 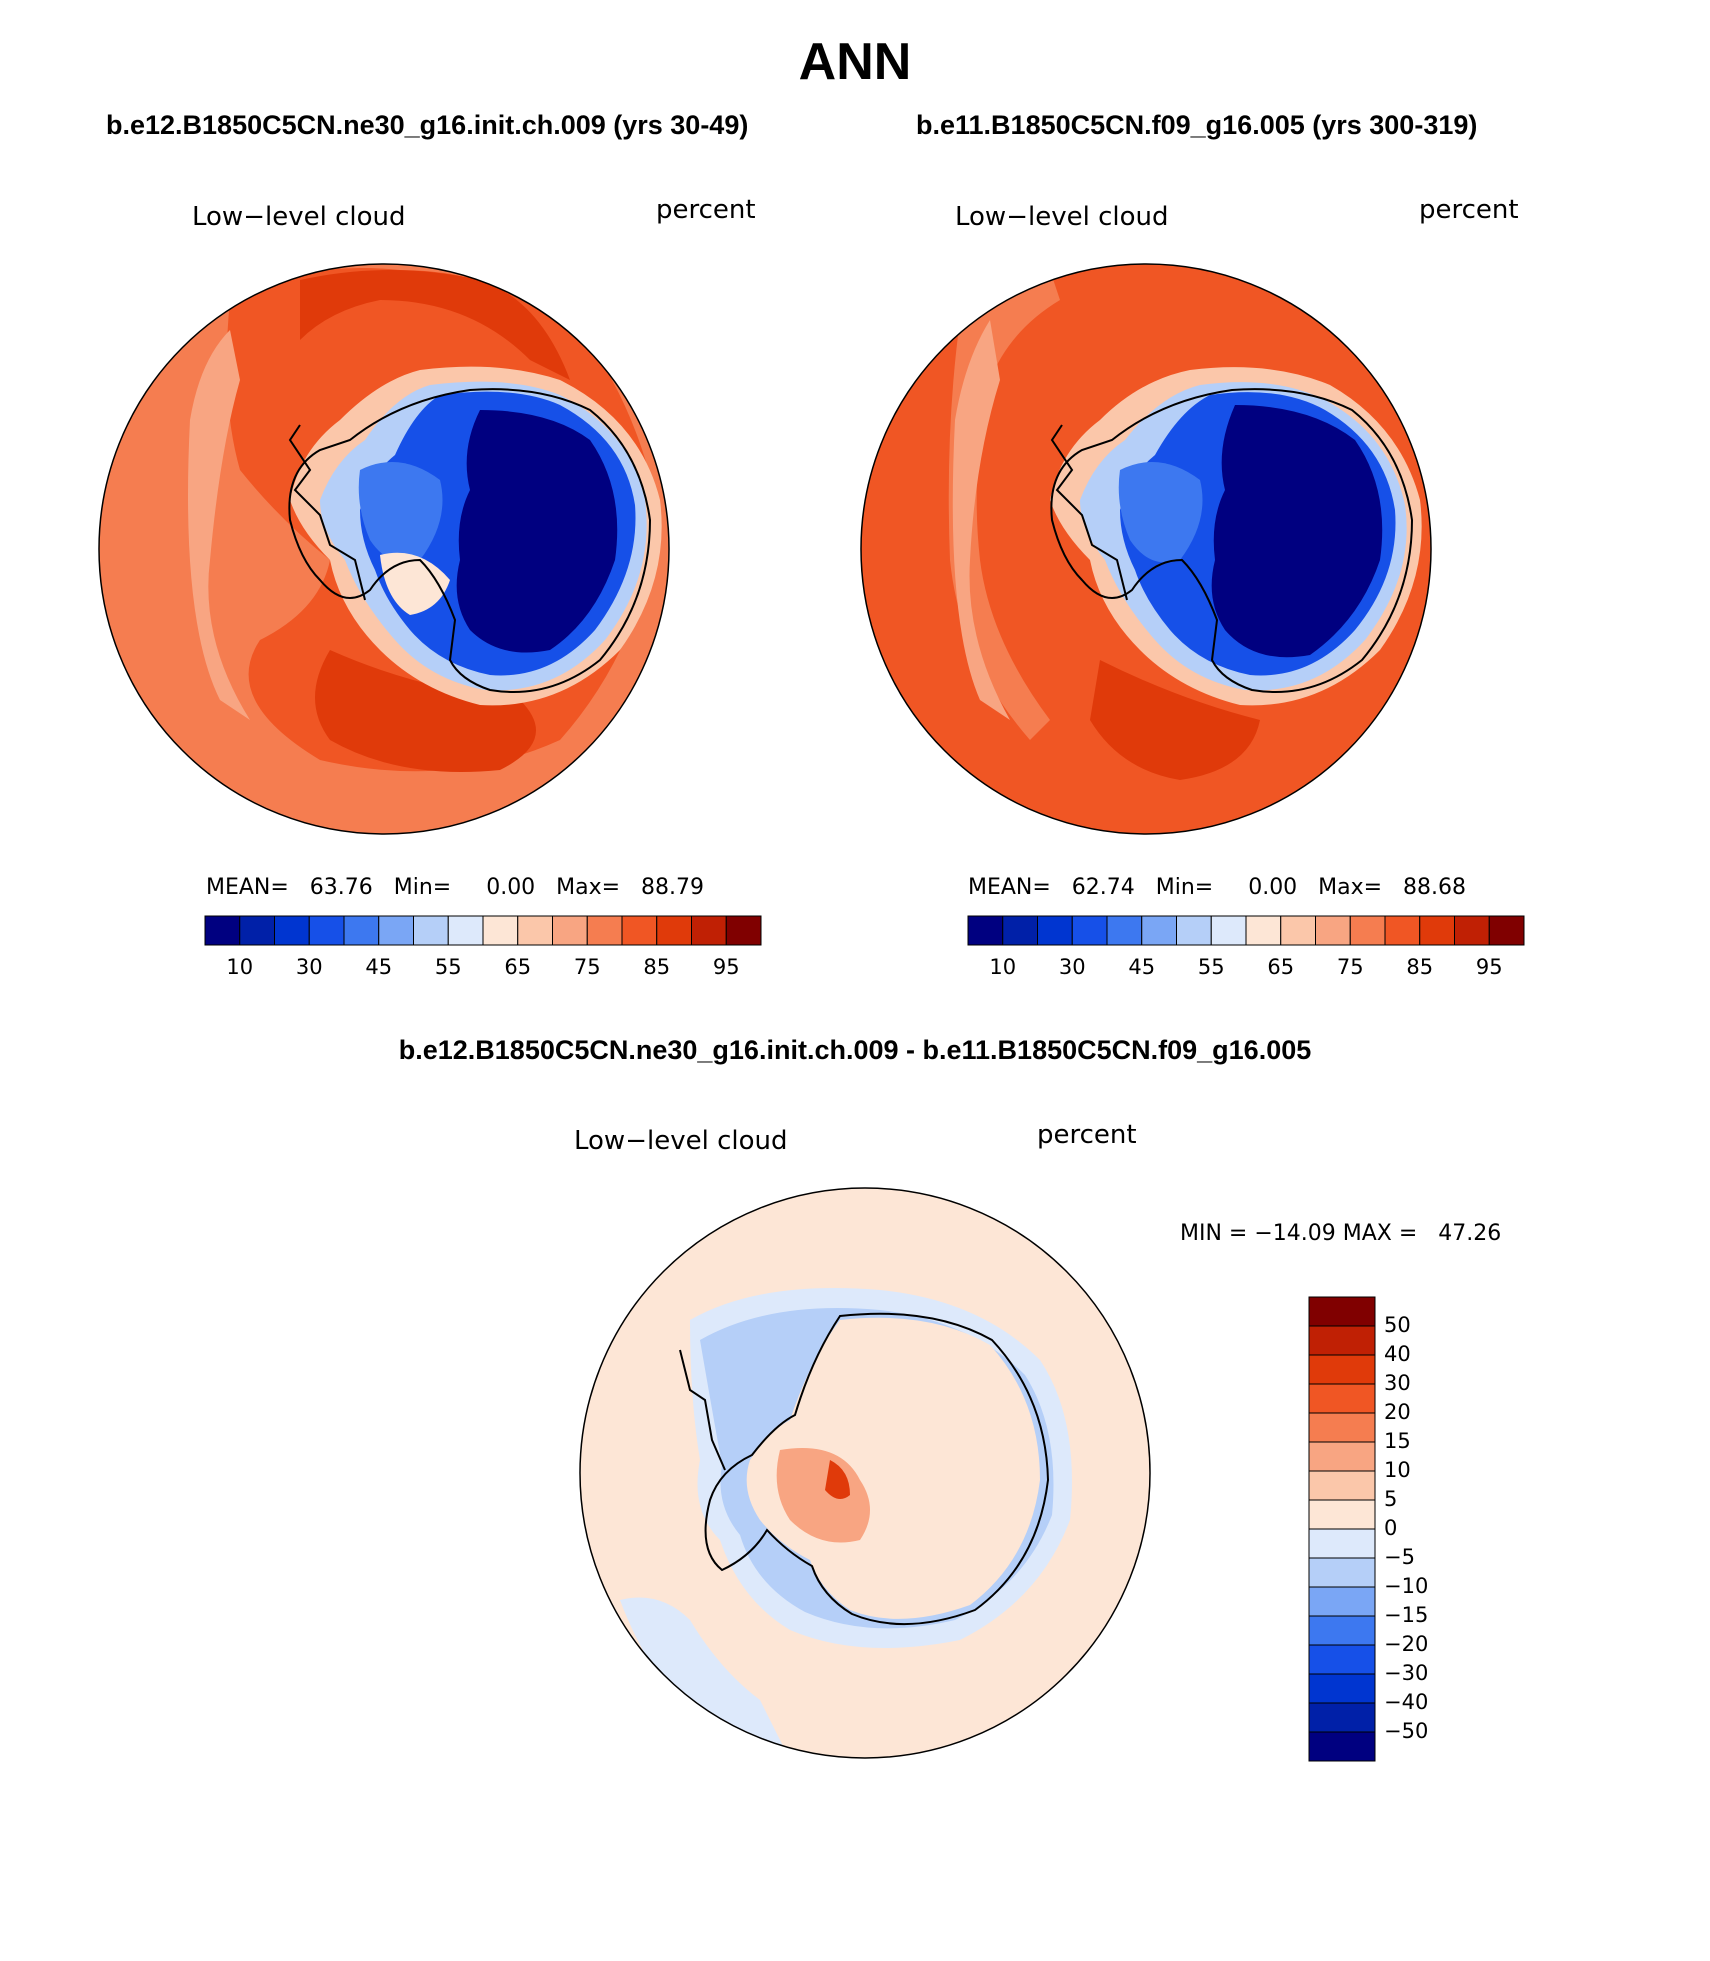 I want to click on panel2-map-border, so click(x=1146, y=549).